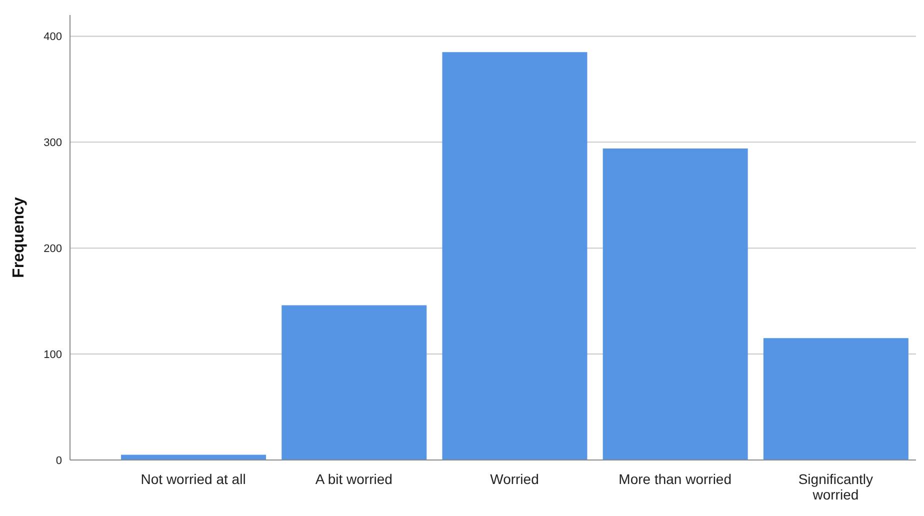 This screenshot has width=924, height=516. I want to click on x-tick-label: Worried, so click(514, 478).